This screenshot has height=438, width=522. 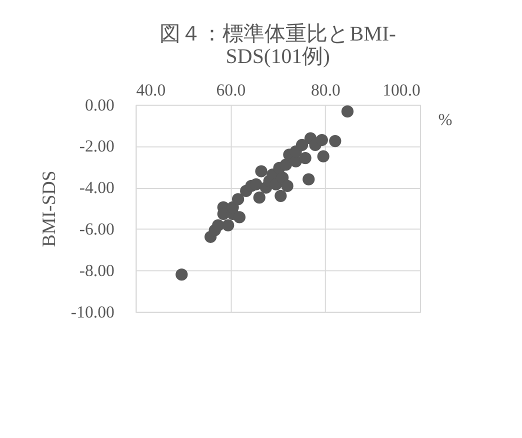 What do you see at coordinates (325, 90) in the screenshot?
I see `x-tick-label: 80.0` at bounding box center [325, 90].